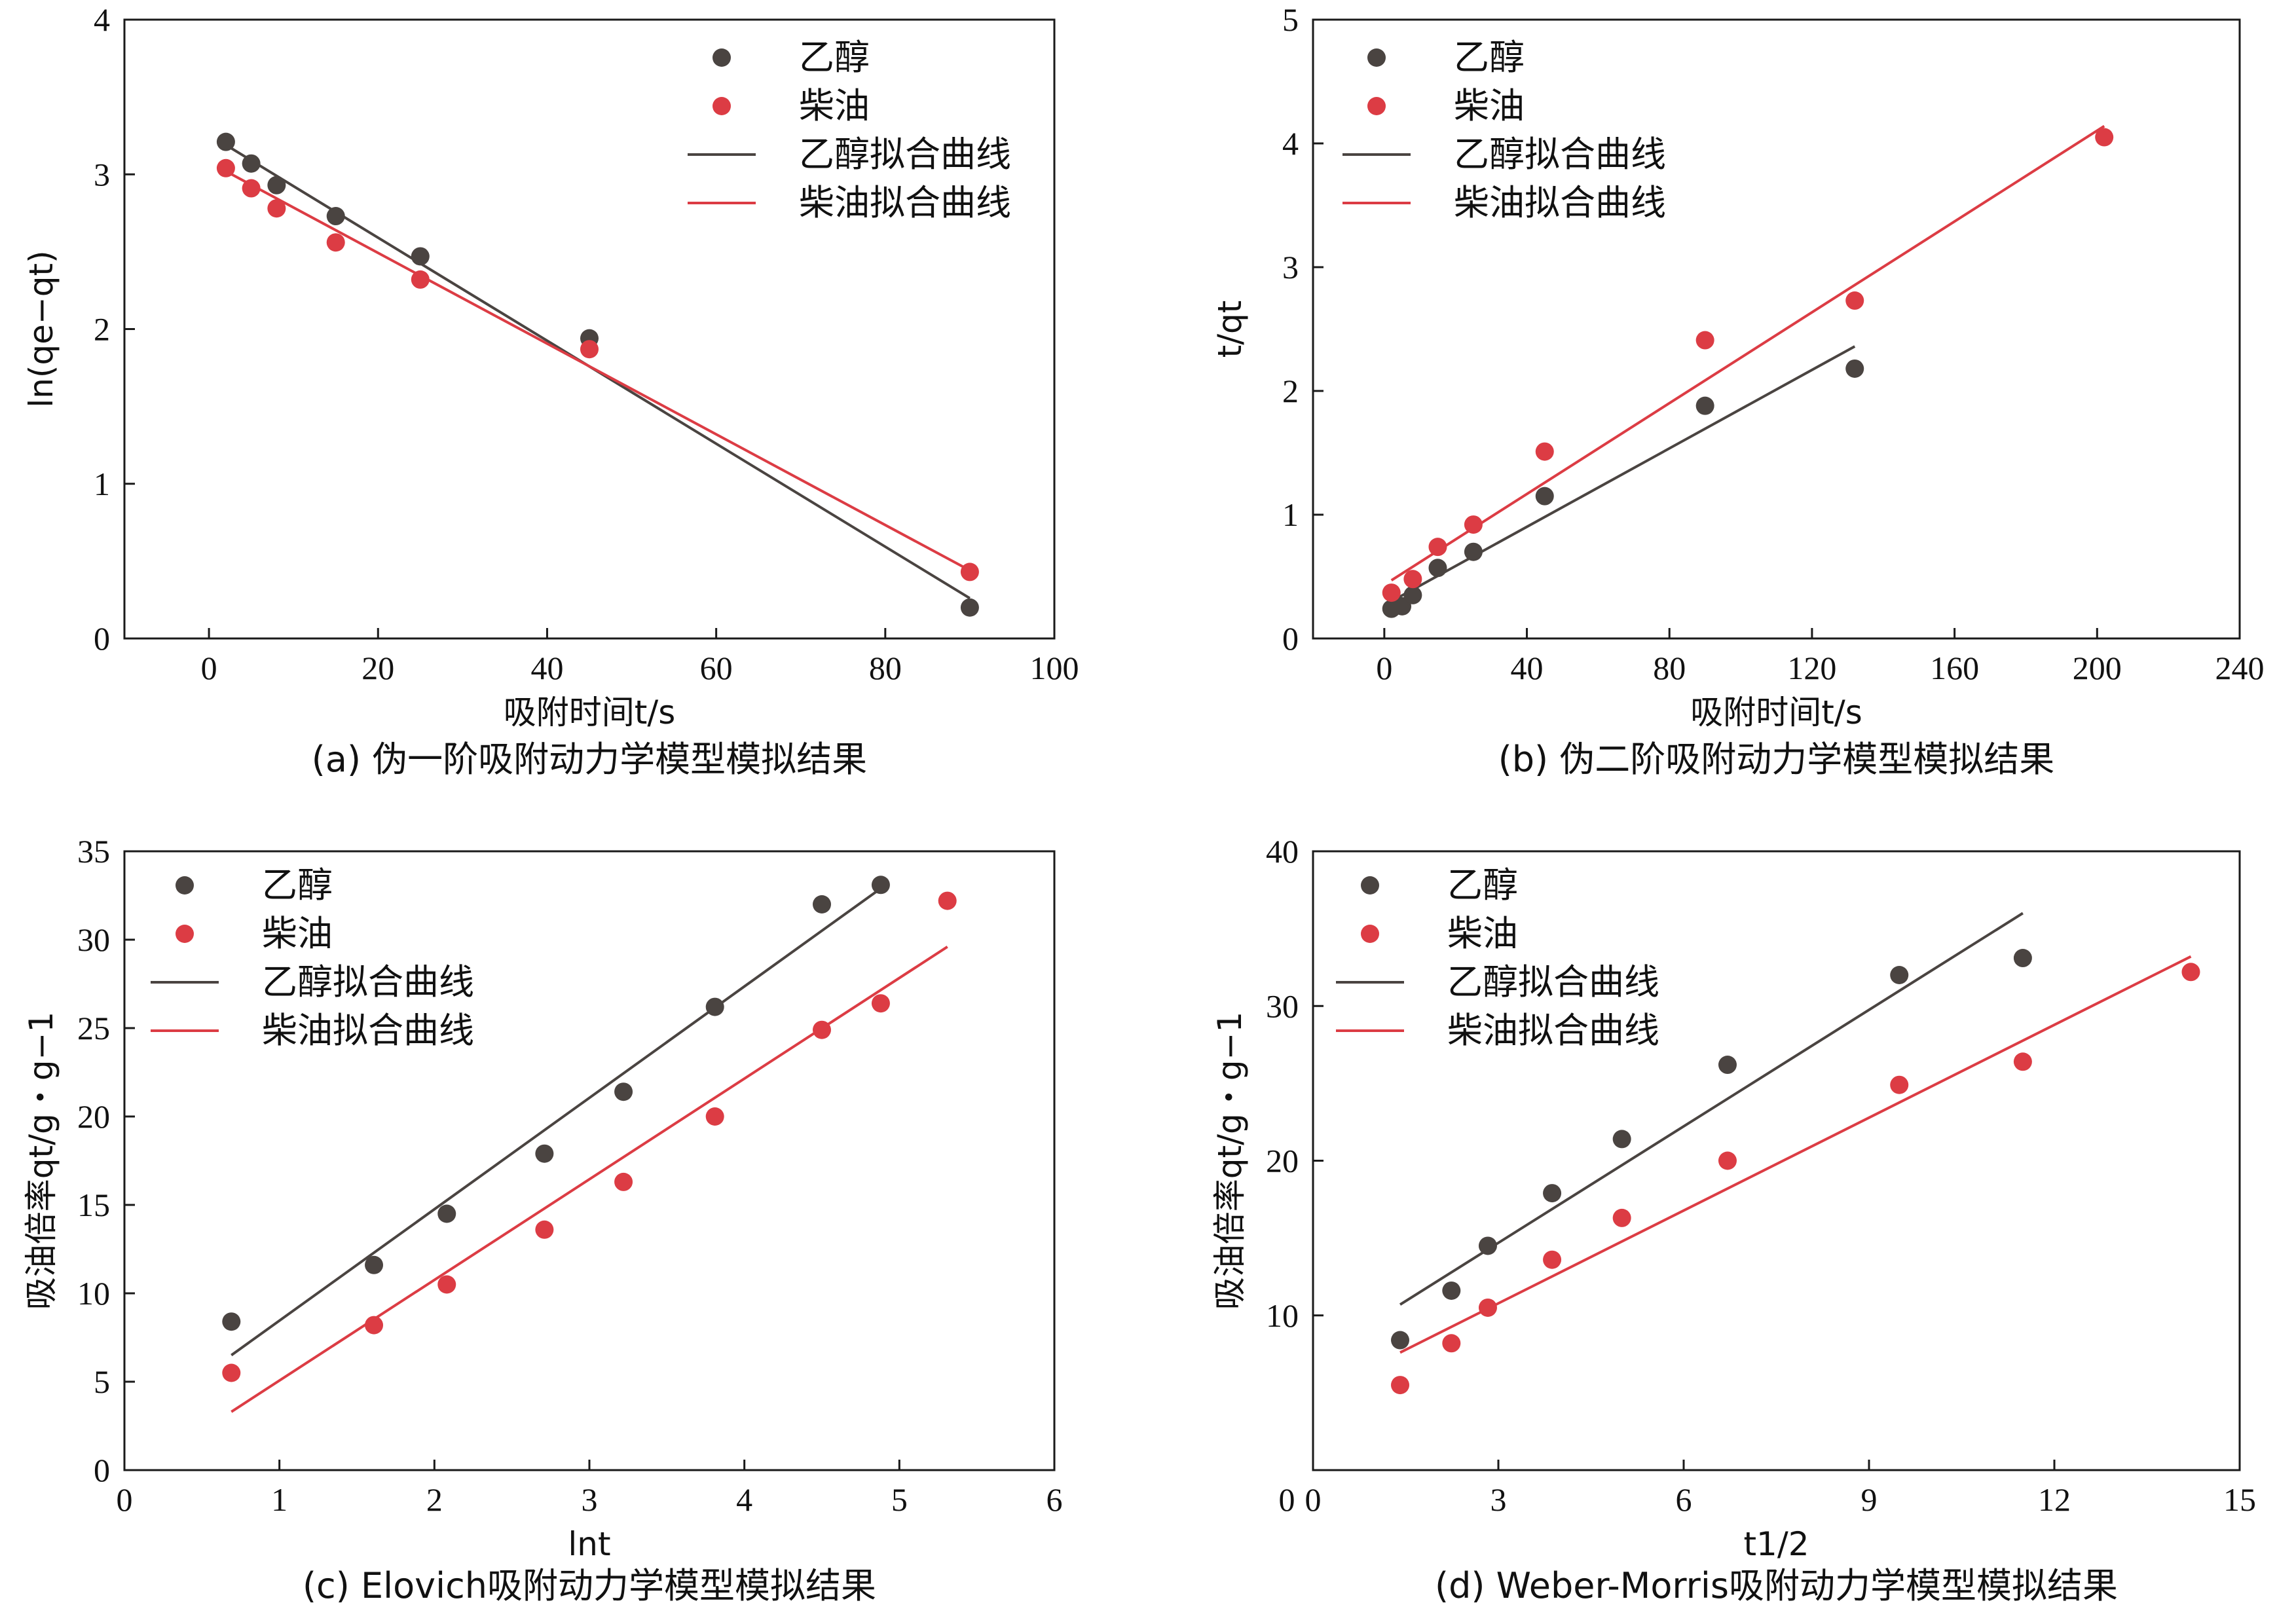  I want to click on x-tick-label: 5, so click(899, 1499).